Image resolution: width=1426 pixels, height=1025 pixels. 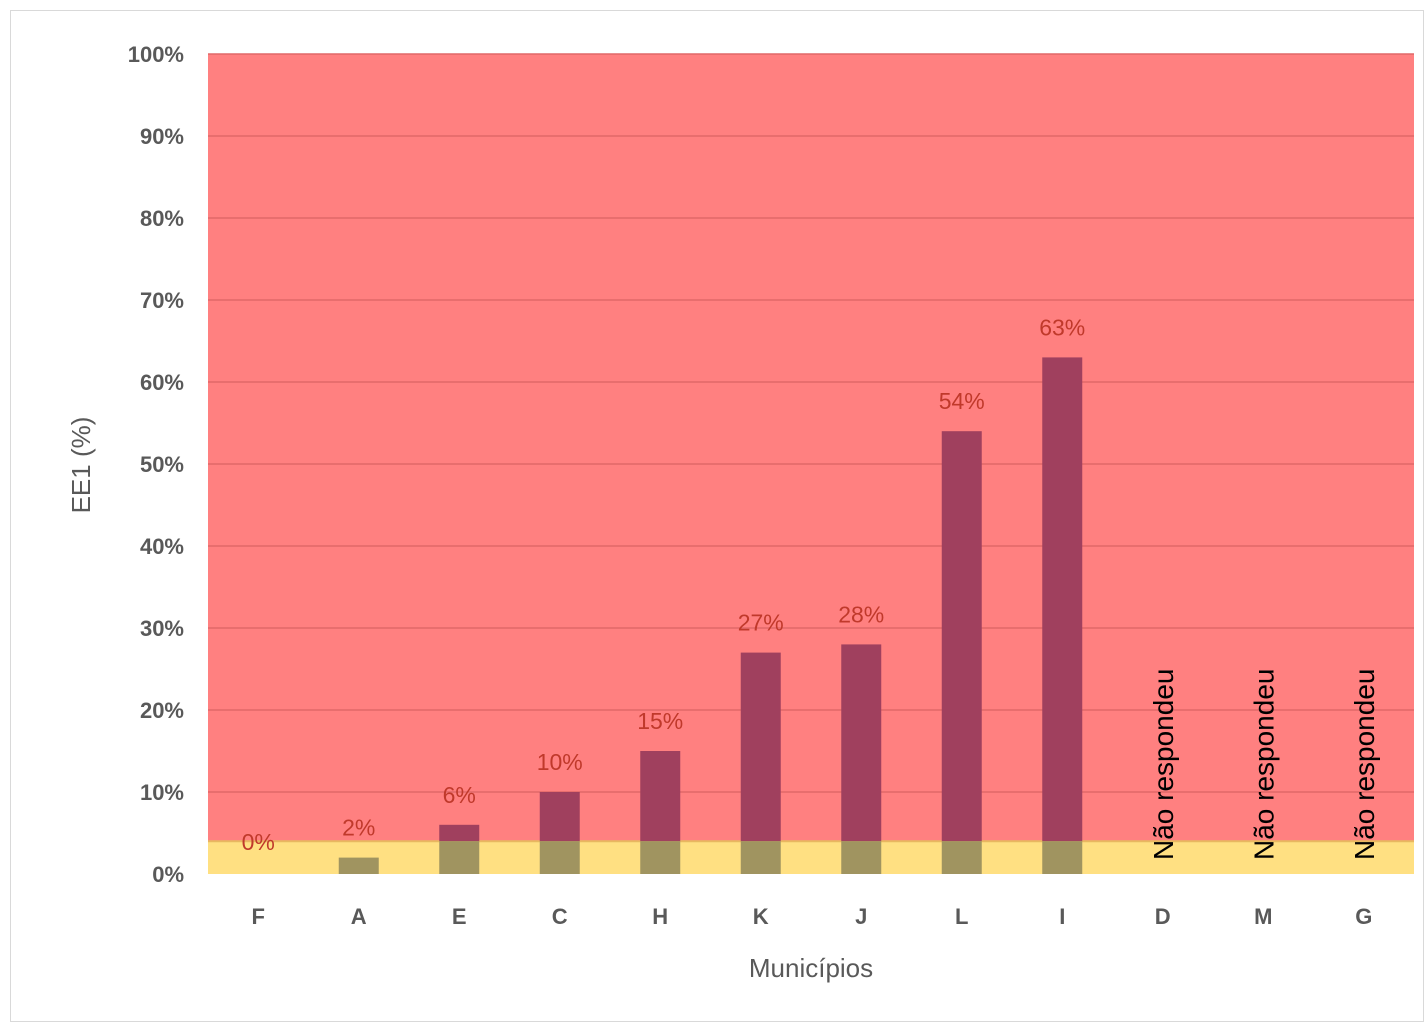 What do you see at coordinates (162, 710) in the screenshot?
I see `y-tick-label: 20%` at bounding box center [162, 710].